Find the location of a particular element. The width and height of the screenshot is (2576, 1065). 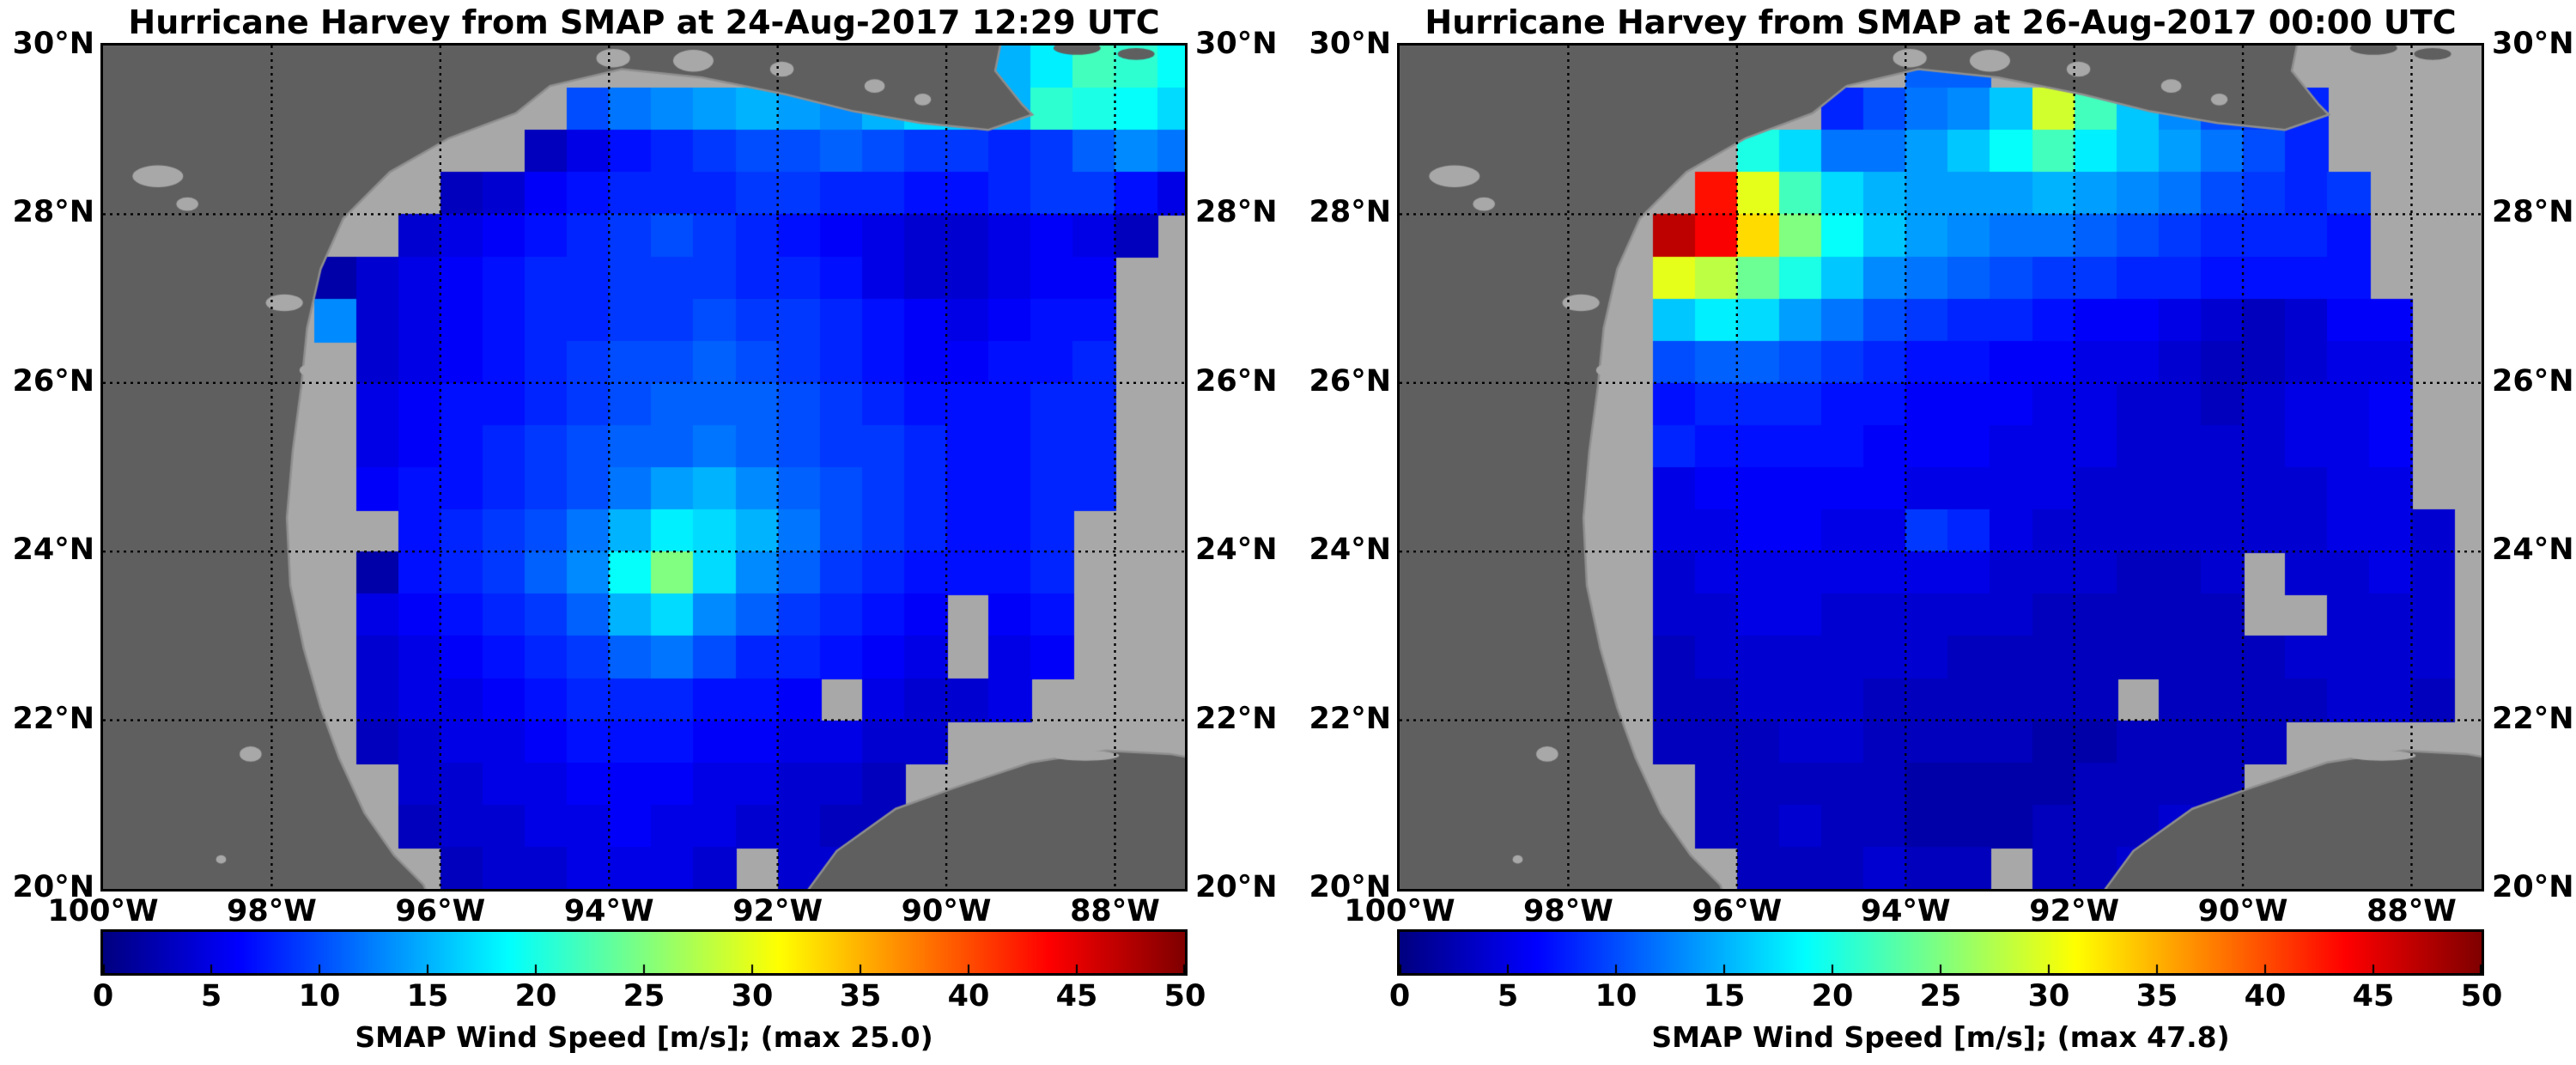

panel-2-colorbar is located at coordinates (1940, 952).